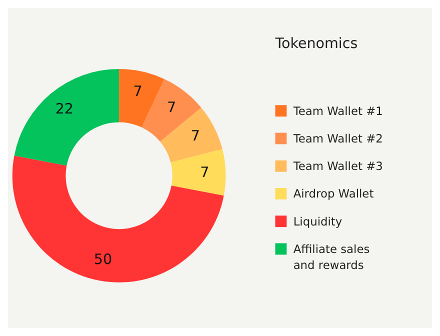 Image resolution: width=440 pixels, height=336 pixels. I want to click on data-label: 50, so click(103, 260).